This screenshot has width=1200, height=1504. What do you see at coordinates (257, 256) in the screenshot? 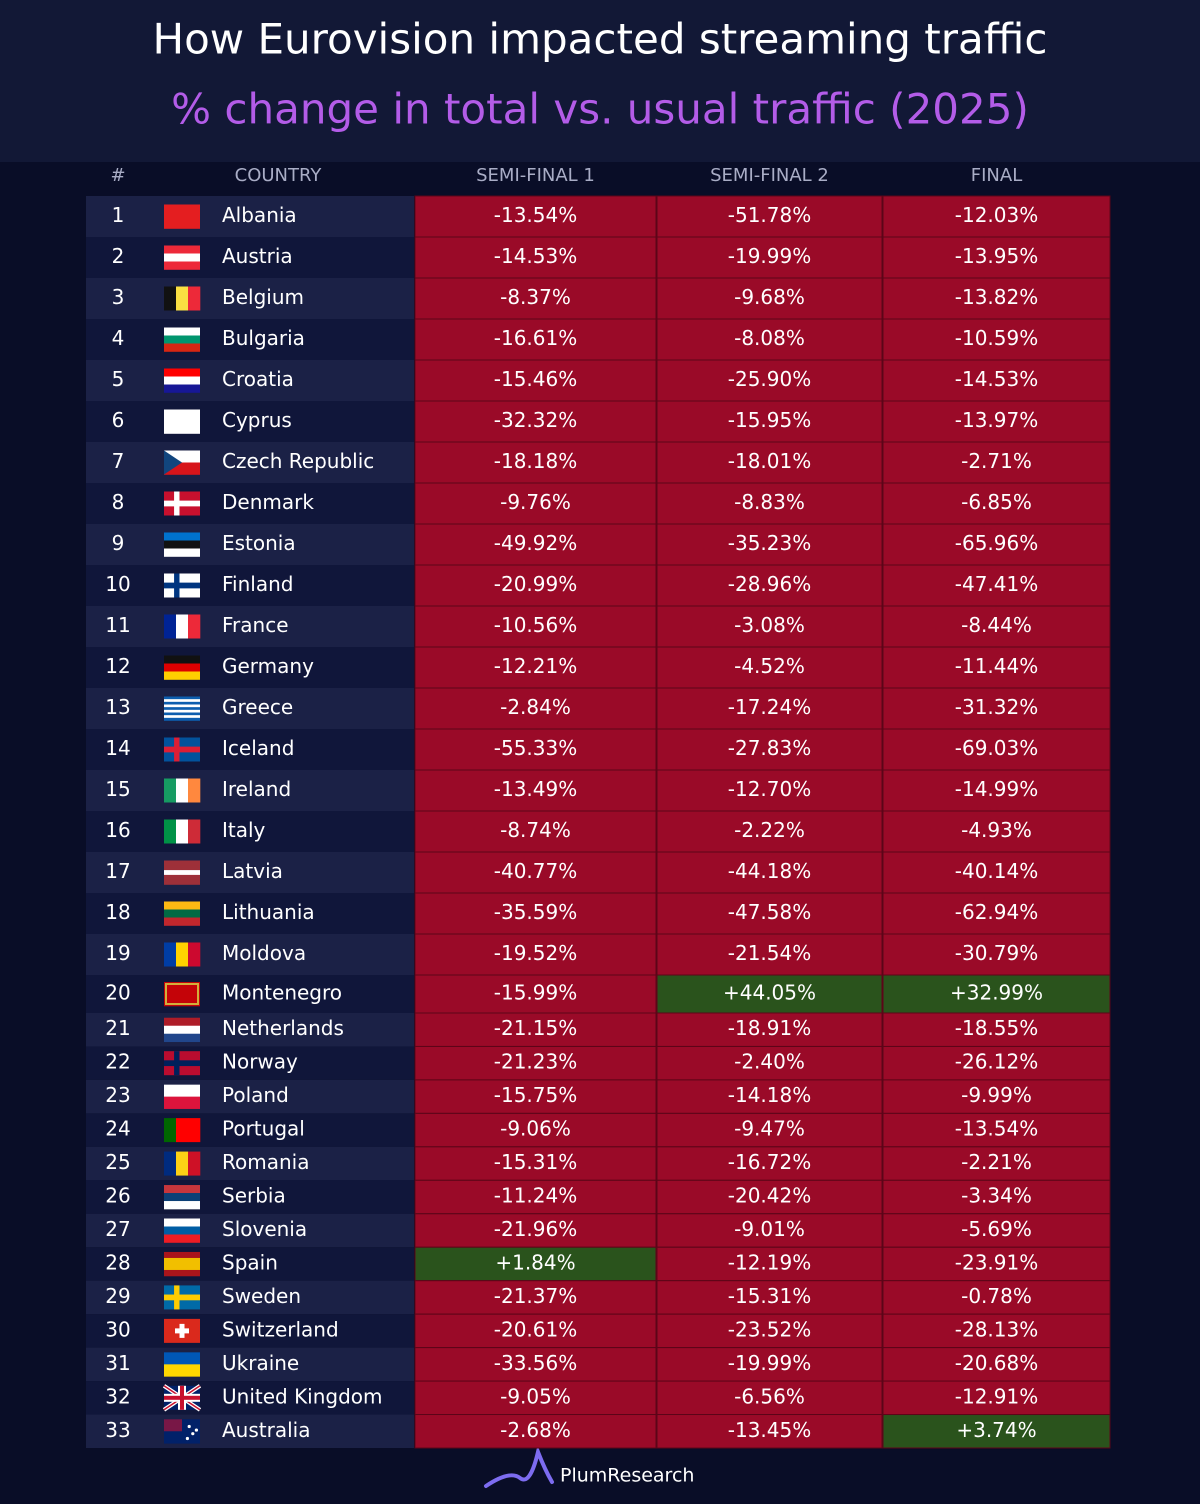
I see `country: Austria` at bounding box center [257, 256].